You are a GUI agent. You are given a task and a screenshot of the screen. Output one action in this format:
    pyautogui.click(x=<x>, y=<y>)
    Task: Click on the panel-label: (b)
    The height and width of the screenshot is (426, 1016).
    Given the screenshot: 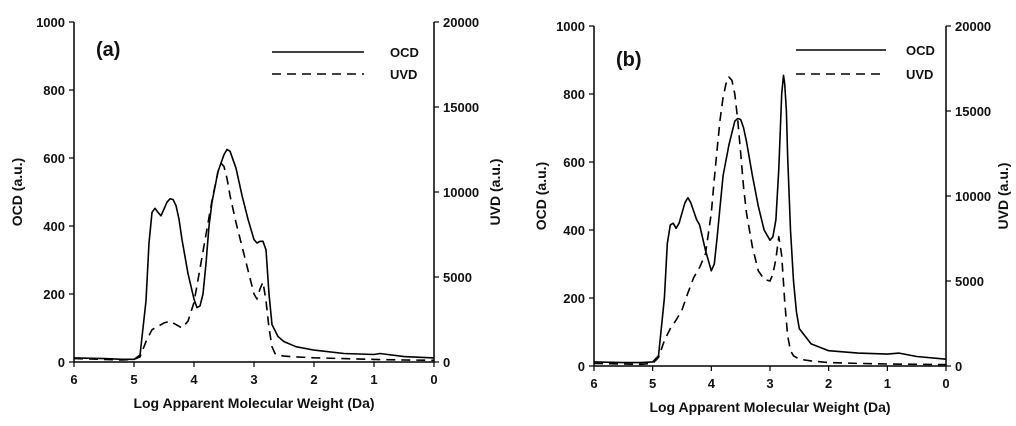 What is the action you would take?
    pyautogui.click(x=629, y=60)
    